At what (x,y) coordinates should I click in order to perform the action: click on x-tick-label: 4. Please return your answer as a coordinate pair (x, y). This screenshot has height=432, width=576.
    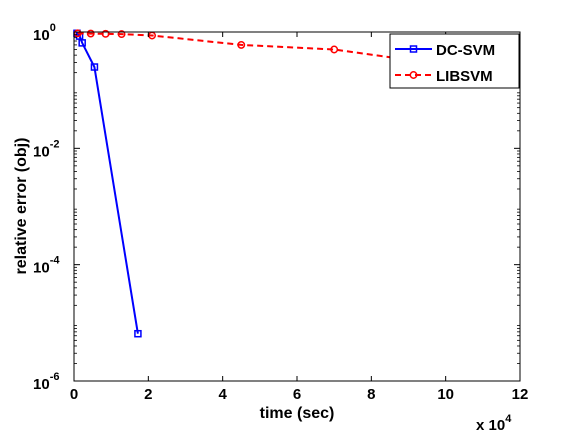
    Looking at the image, I should click on (222, 394).